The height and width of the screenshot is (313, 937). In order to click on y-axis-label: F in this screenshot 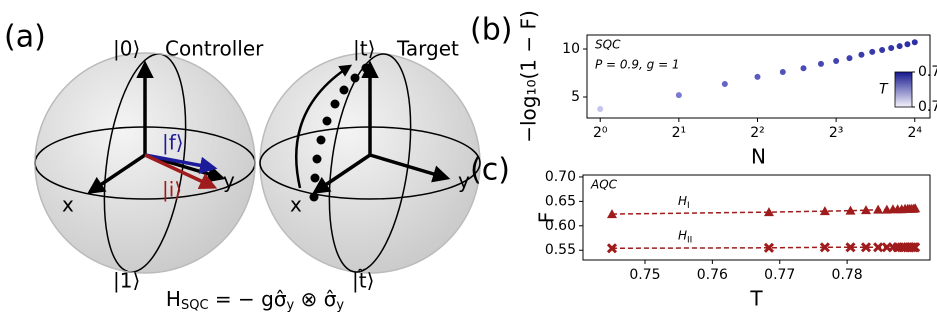, I will do `click(547, 218)`.